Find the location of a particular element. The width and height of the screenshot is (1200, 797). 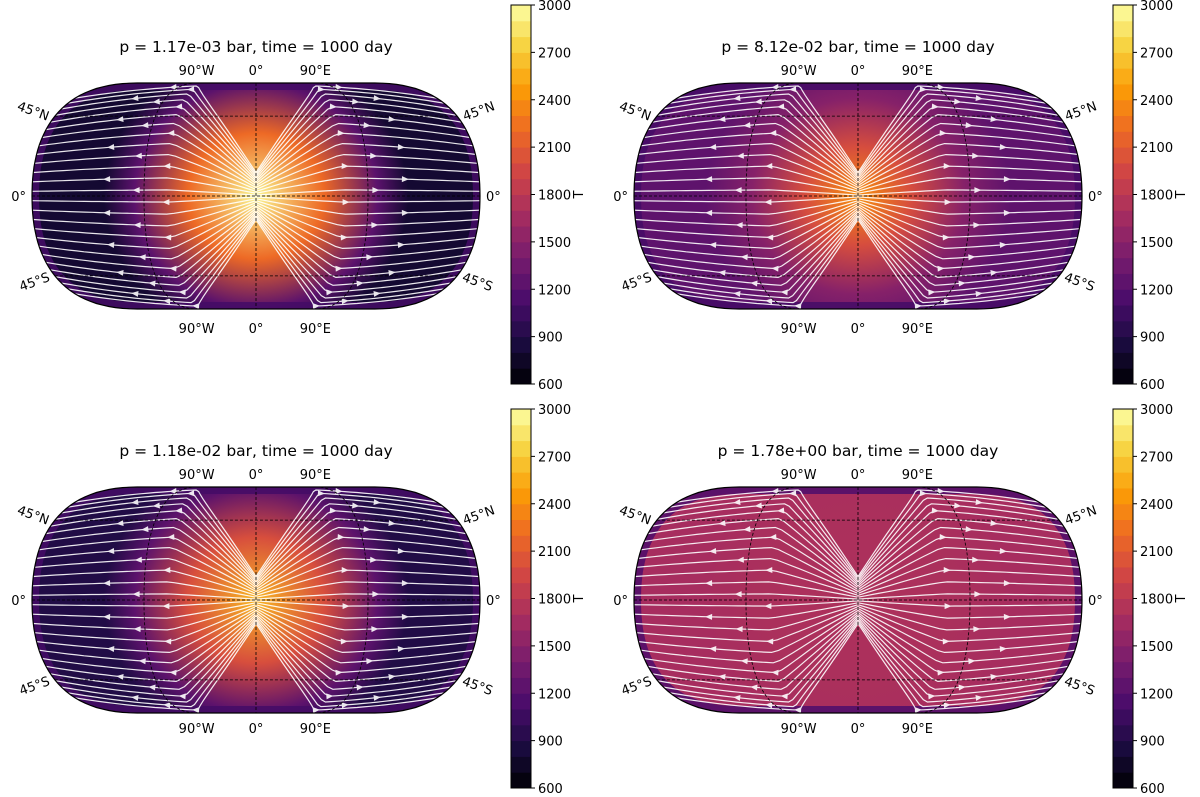

panel-title: p = 1.18e-02 bar, time = 1000 day is located at coordinates (255, 451).